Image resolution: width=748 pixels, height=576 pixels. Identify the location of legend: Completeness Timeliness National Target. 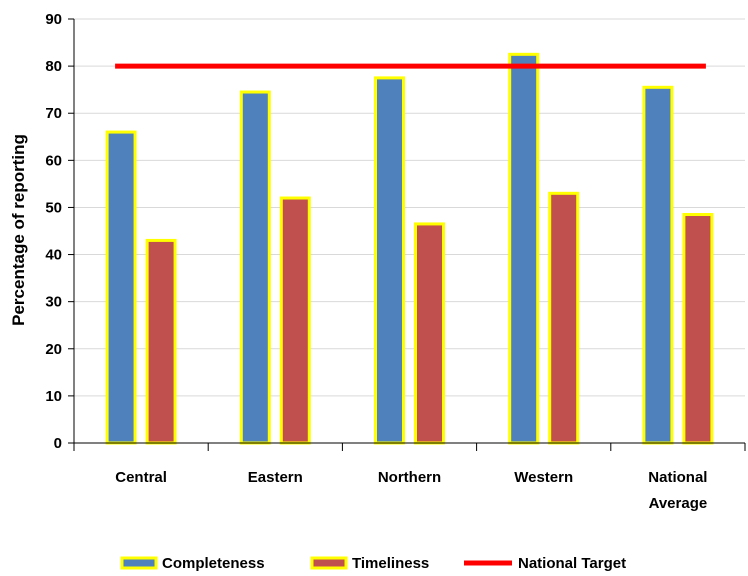
(373, 563).